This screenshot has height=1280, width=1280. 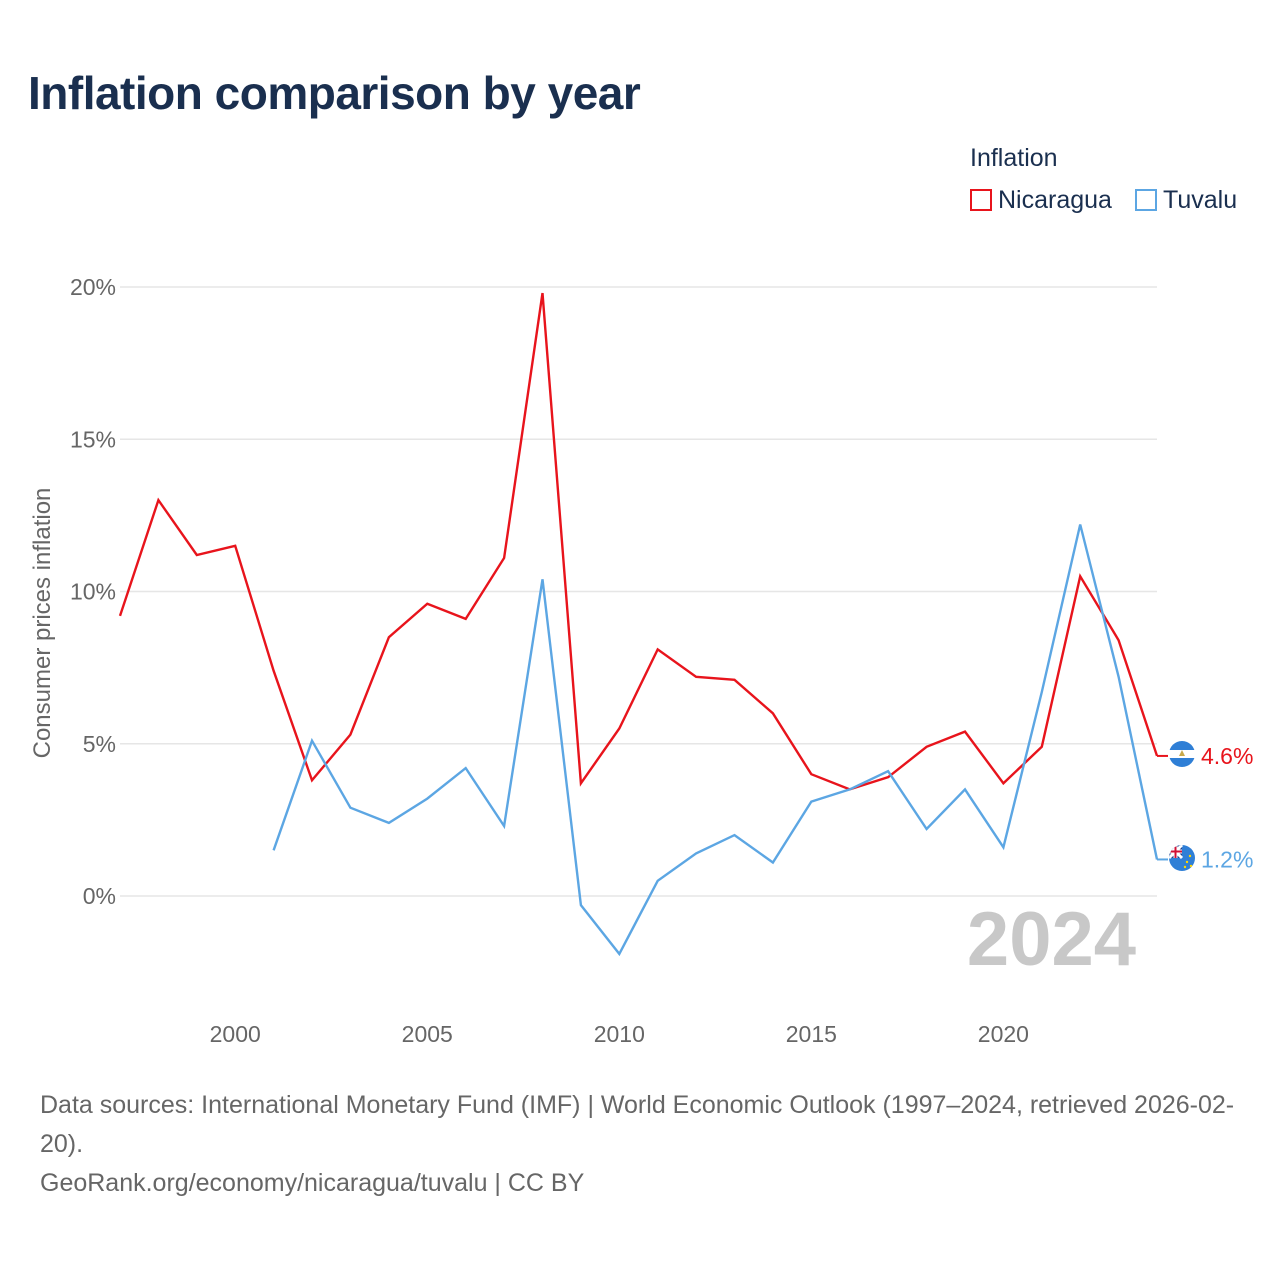 What do you see at coordinates (1182, 858) in the screenshot?
I see `tuvalu-flag-icon` at bounding box center [1182, 858].